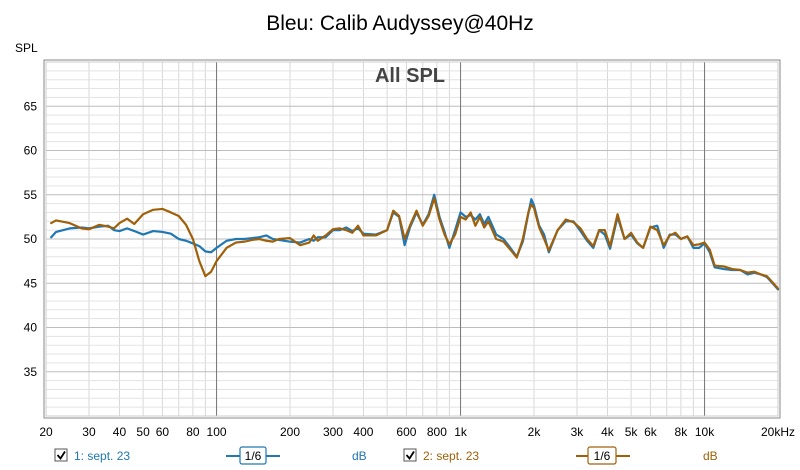 The image size is (800, 470). I want to click on x-tick-label: 300, so click(333, 432).